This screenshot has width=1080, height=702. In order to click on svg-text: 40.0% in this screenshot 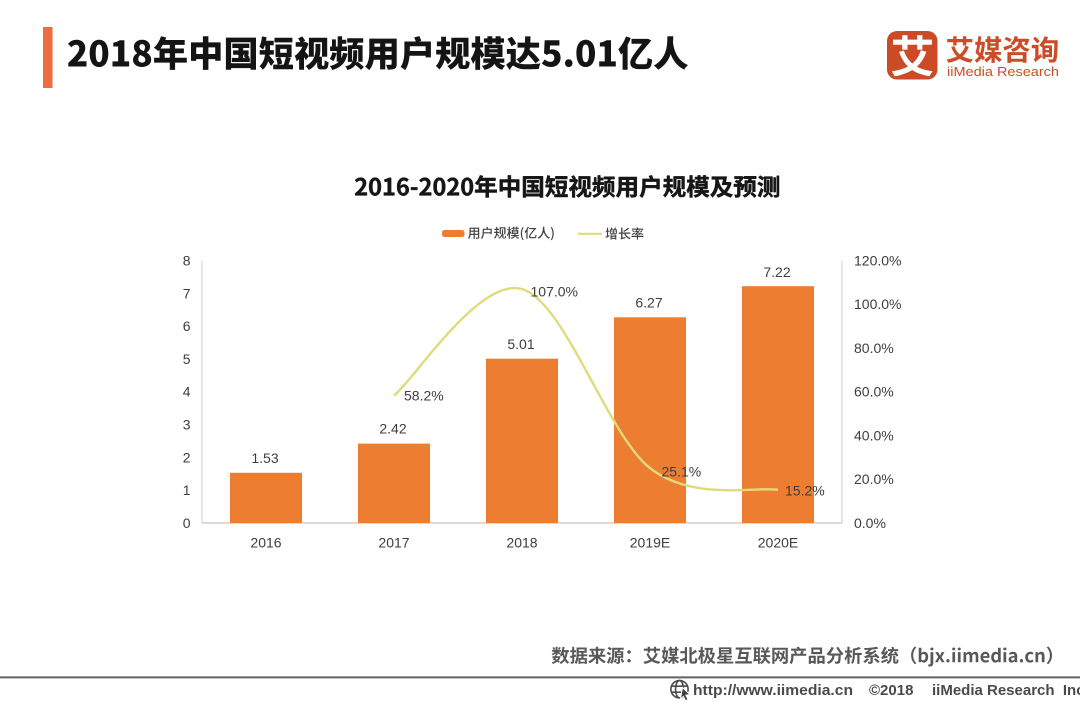, I will do `click(874, 435)`.